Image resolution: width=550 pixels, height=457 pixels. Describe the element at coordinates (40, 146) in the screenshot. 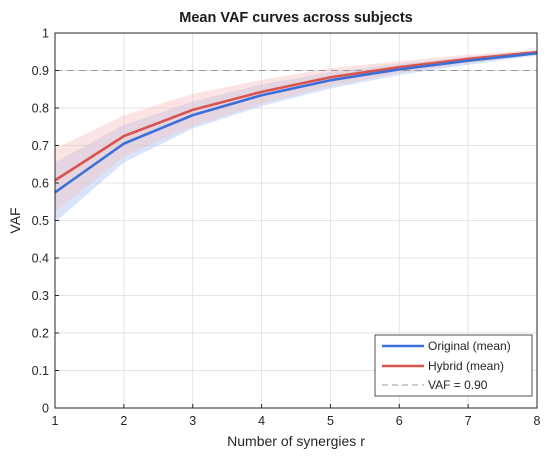

I see `y-tick-label: 0.7` at that location.